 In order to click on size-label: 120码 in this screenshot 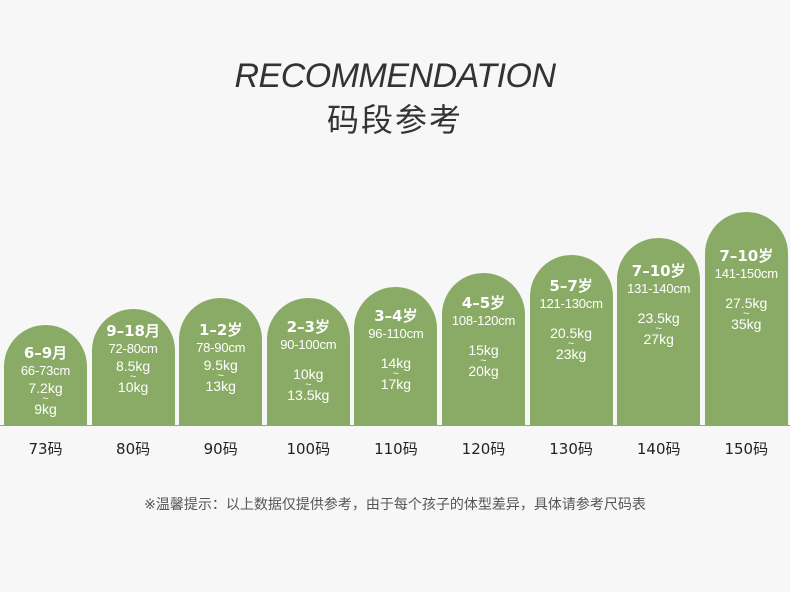, I will do `click(483, 449)`.